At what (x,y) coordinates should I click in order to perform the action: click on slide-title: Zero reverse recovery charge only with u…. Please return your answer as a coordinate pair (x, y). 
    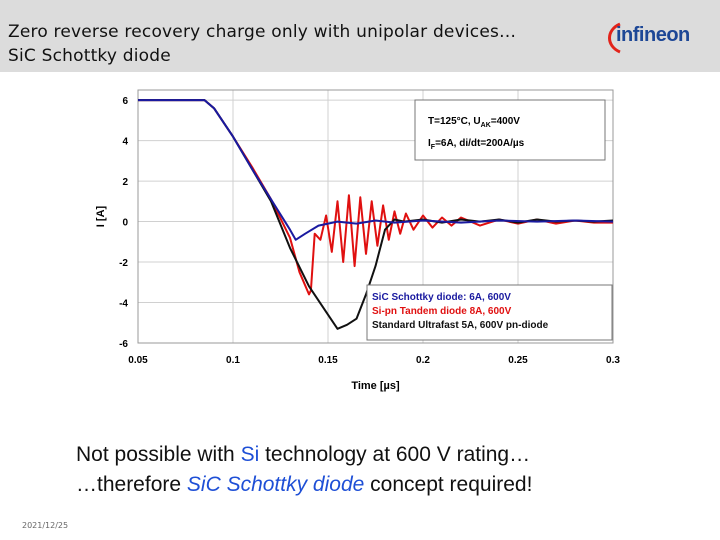
    Looking at the image, I should click on (262, 44).